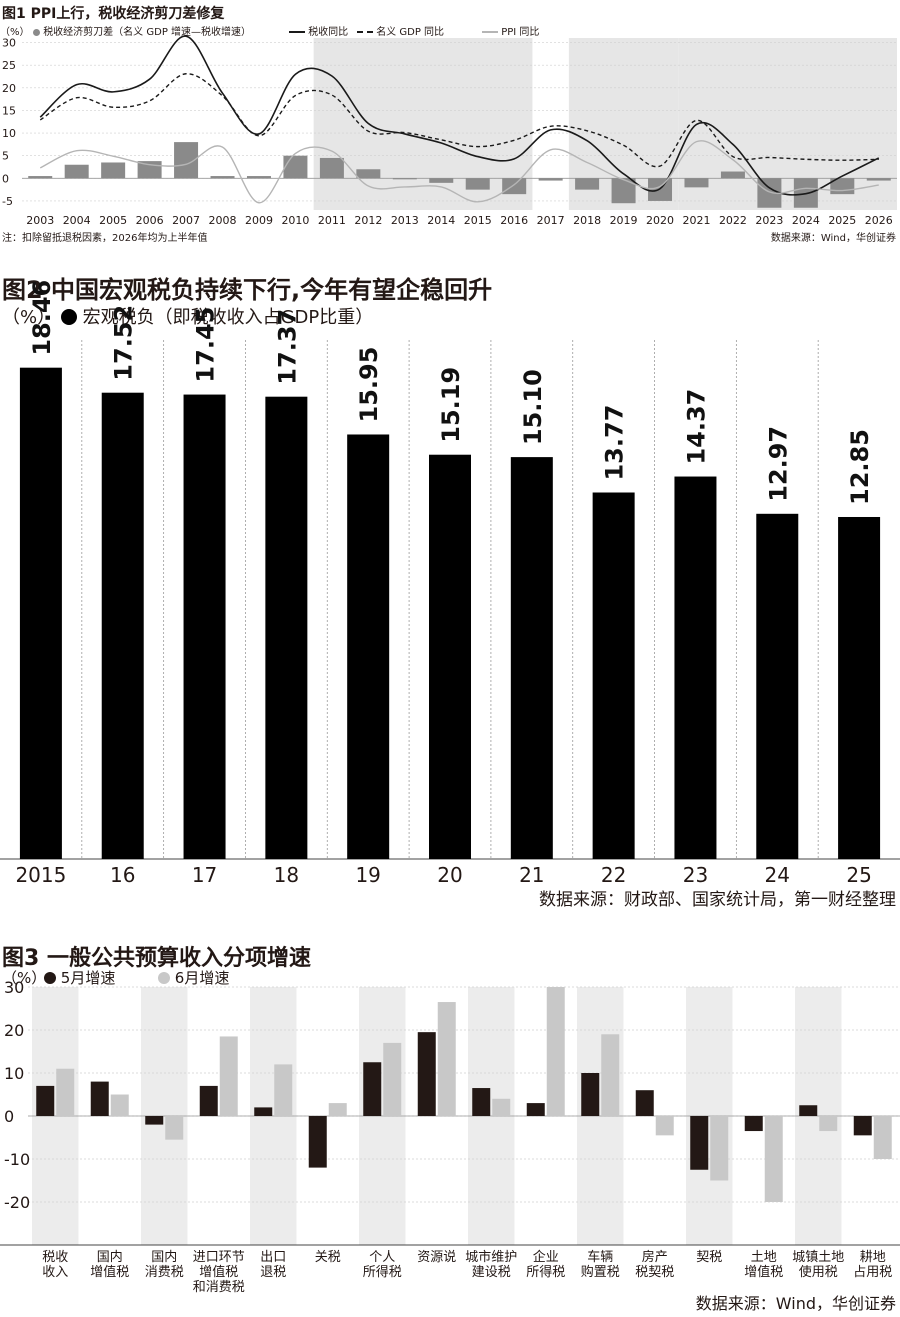 The width and height of the screenshot is (900, 1317). Describe the element at coordinates (655, 1257) in the screenshot. I see `x-tick-label: 房产` at that location.